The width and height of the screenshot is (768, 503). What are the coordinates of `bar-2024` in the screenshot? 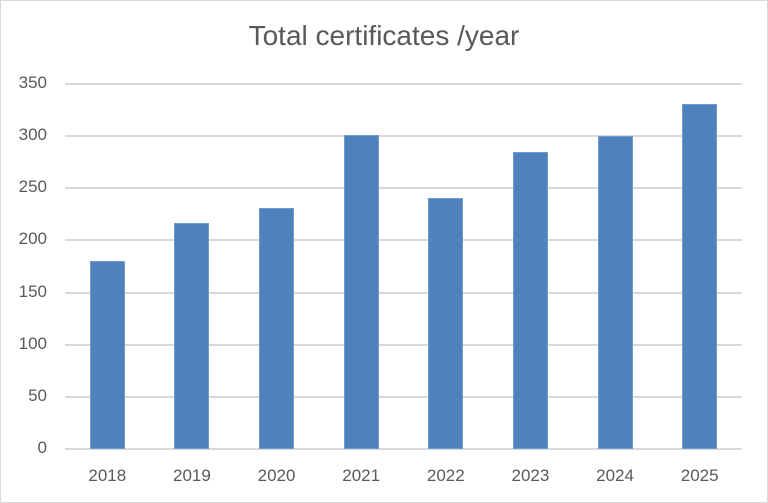 It's located at (615, 292).